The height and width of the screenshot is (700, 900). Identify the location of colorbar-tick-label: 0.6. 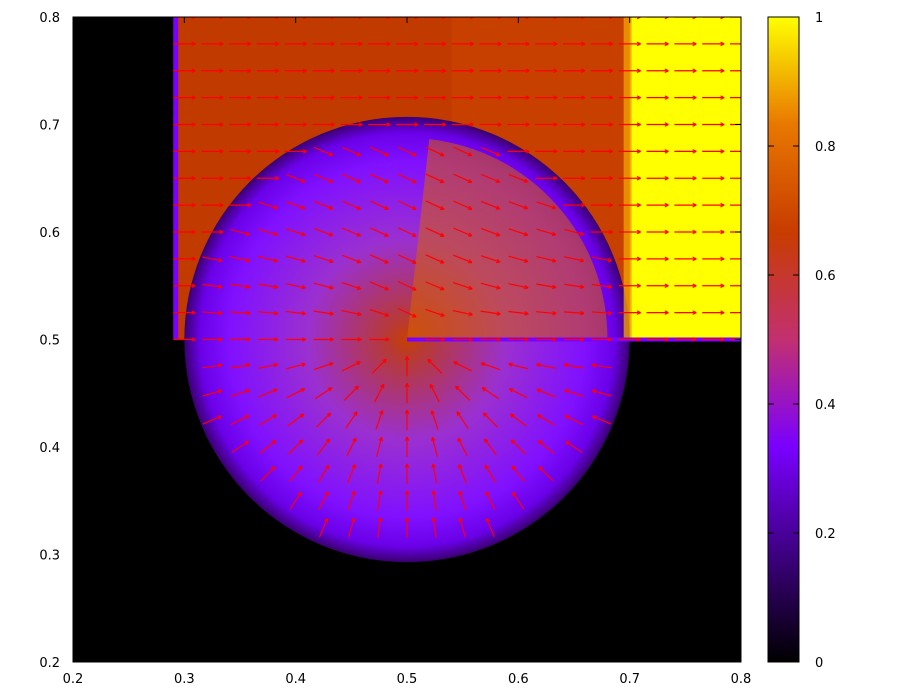
(825, 276).